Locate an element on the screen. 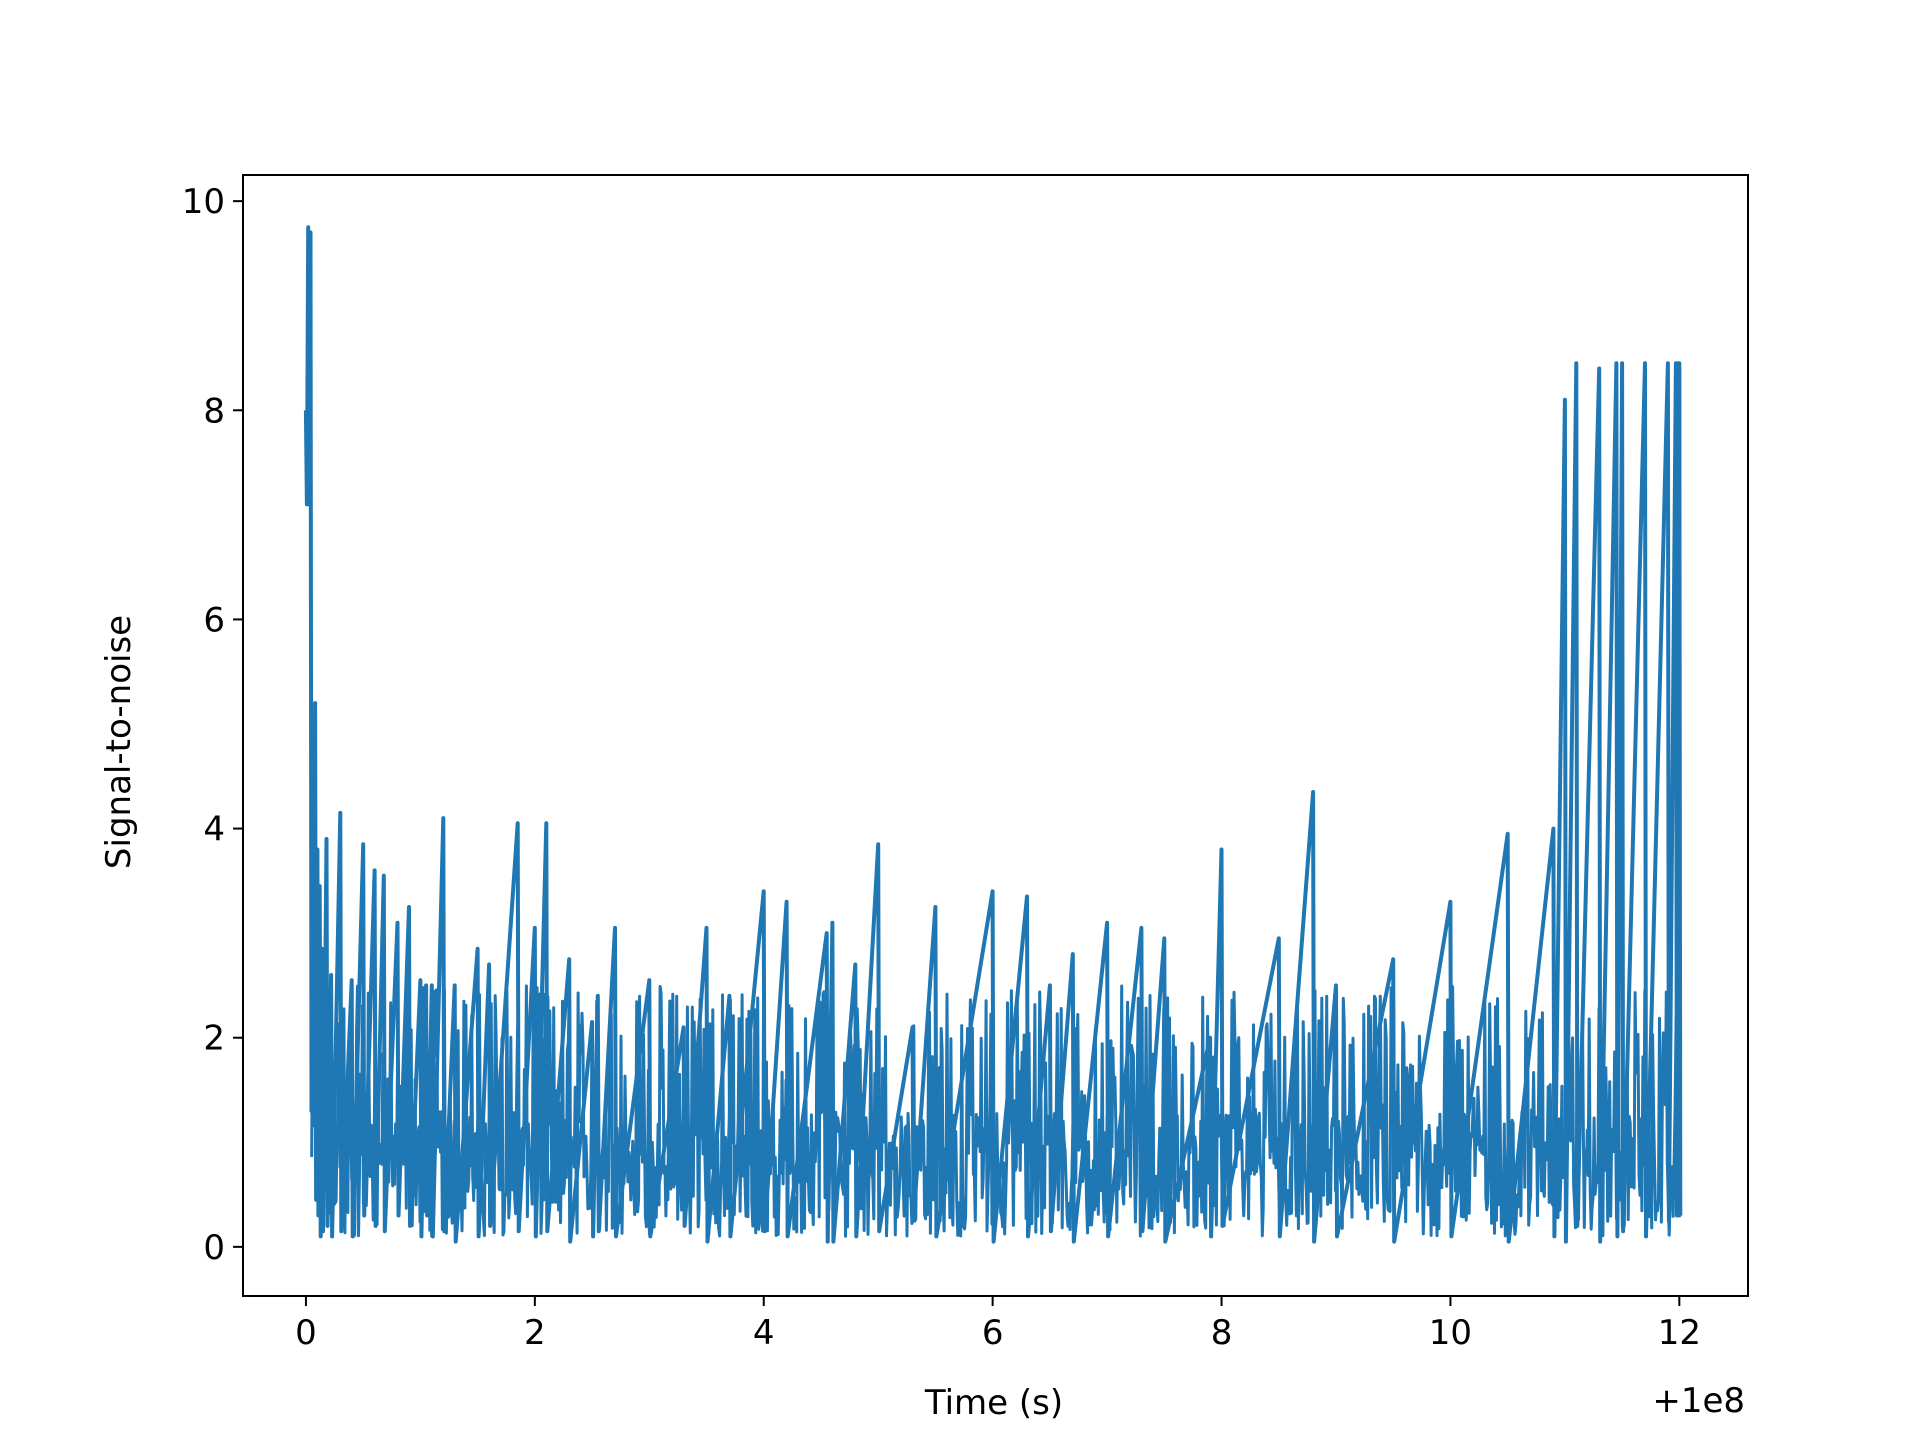 The height and width of the screenshot is (1440, 1920). x-tick-label: 8 is located at coordinates (1222, 1333).